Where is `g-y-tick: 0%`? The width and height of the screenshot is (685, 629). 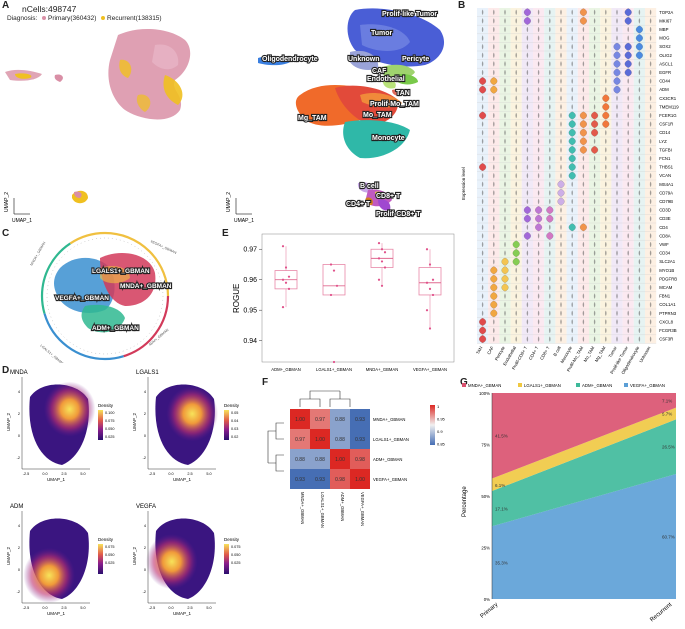
g-y-tick: 0% is located at coordinates (487, 599).